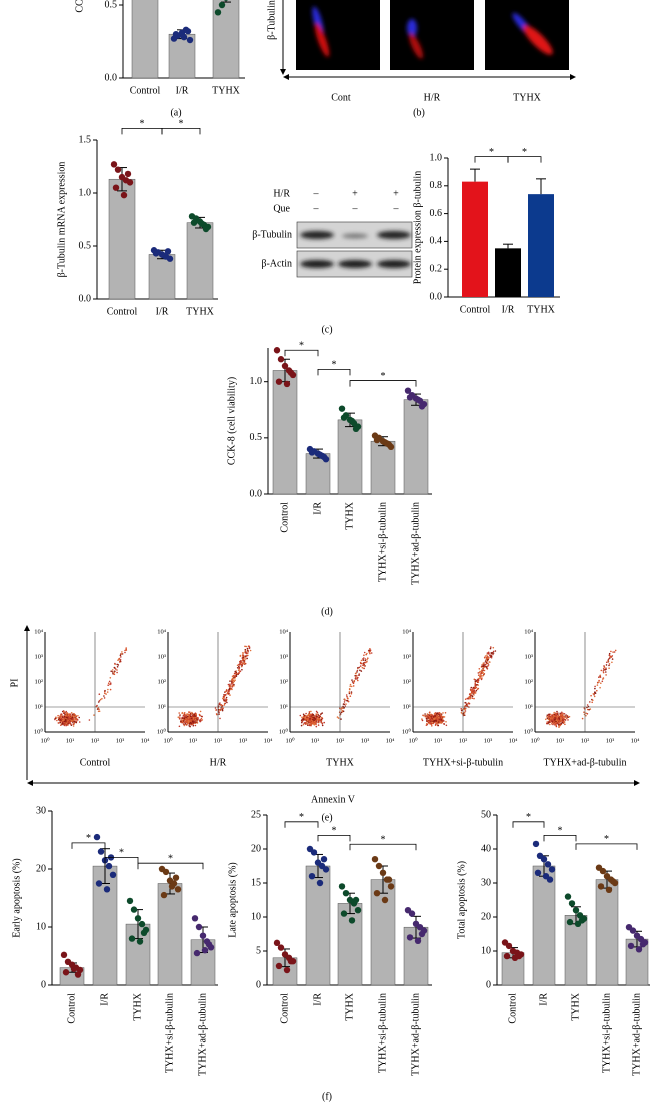 This screenshot has width=654, height=1105. I want to click on flow-plot, so click(214, 686).